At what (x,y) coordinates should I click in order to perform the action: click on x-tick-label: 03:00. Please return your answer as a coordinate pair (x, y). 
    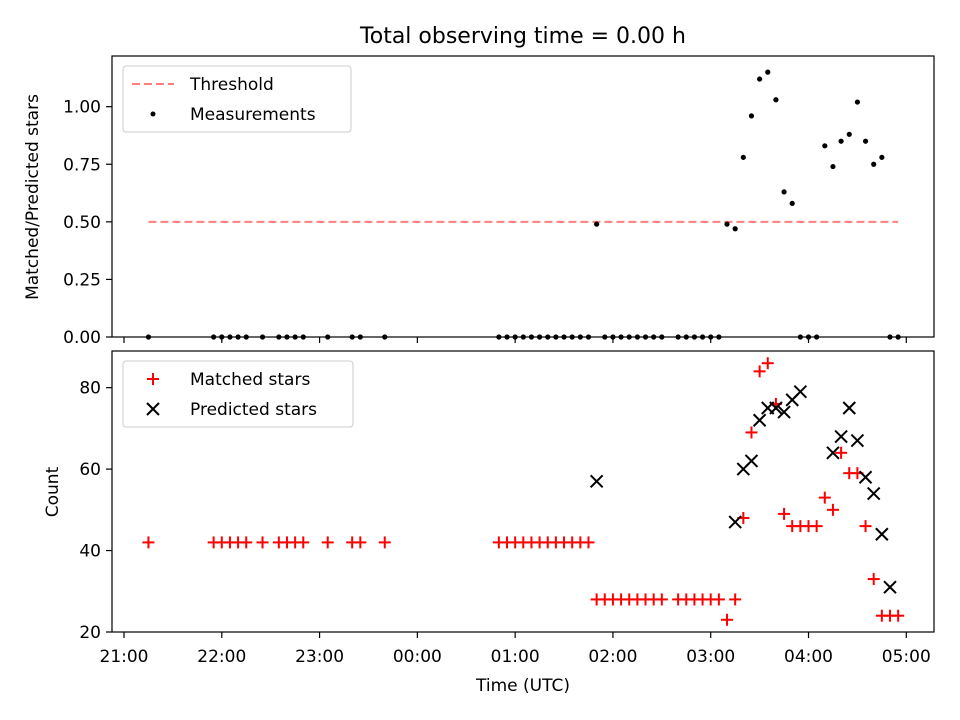
    Looking at the image, I should click on (710, 657).